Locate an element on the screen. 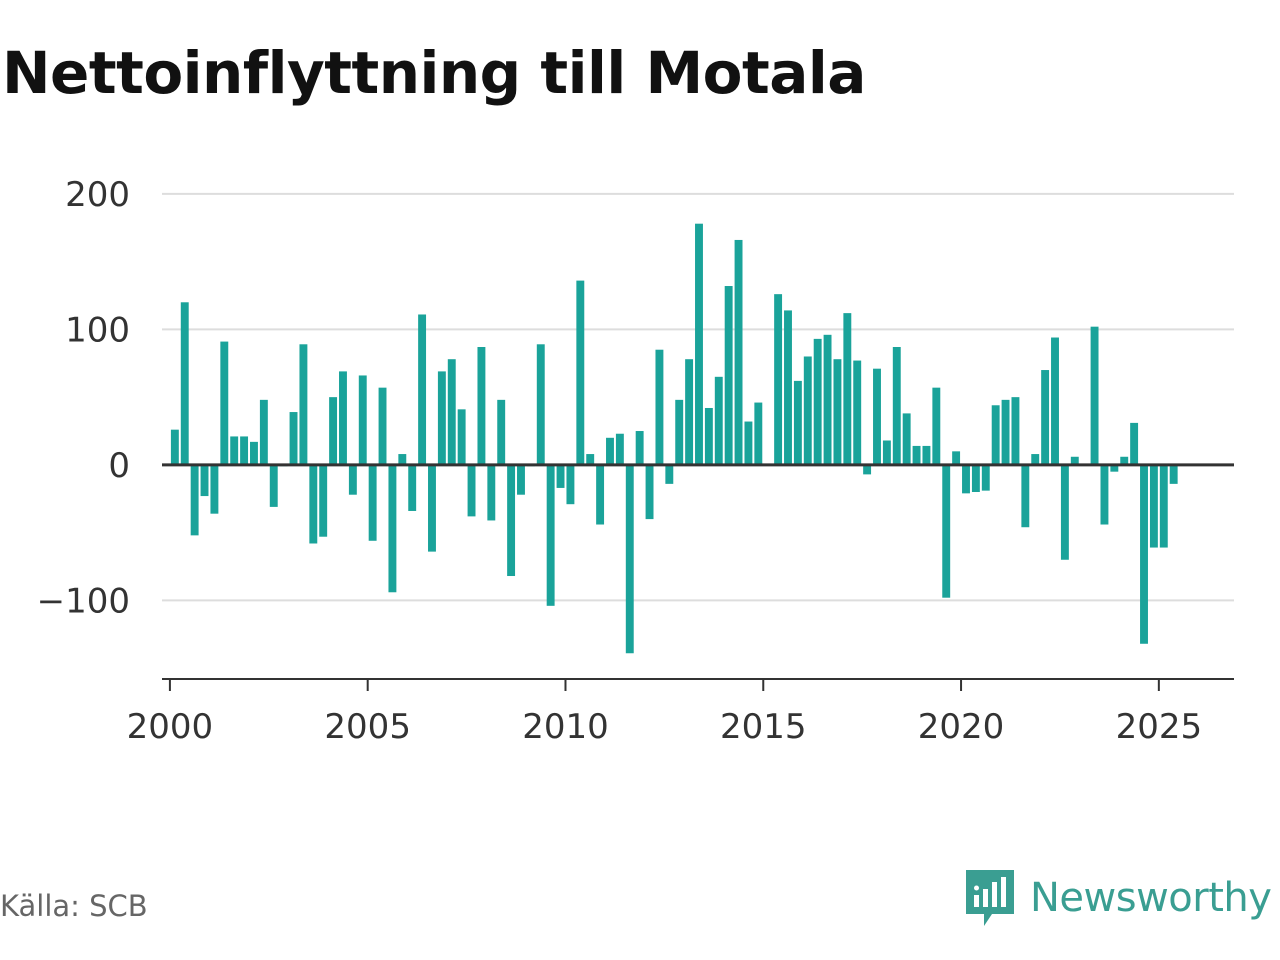 The image size is (1280, 960). y-tick-label: 100 is located at coordinates (97, 330).